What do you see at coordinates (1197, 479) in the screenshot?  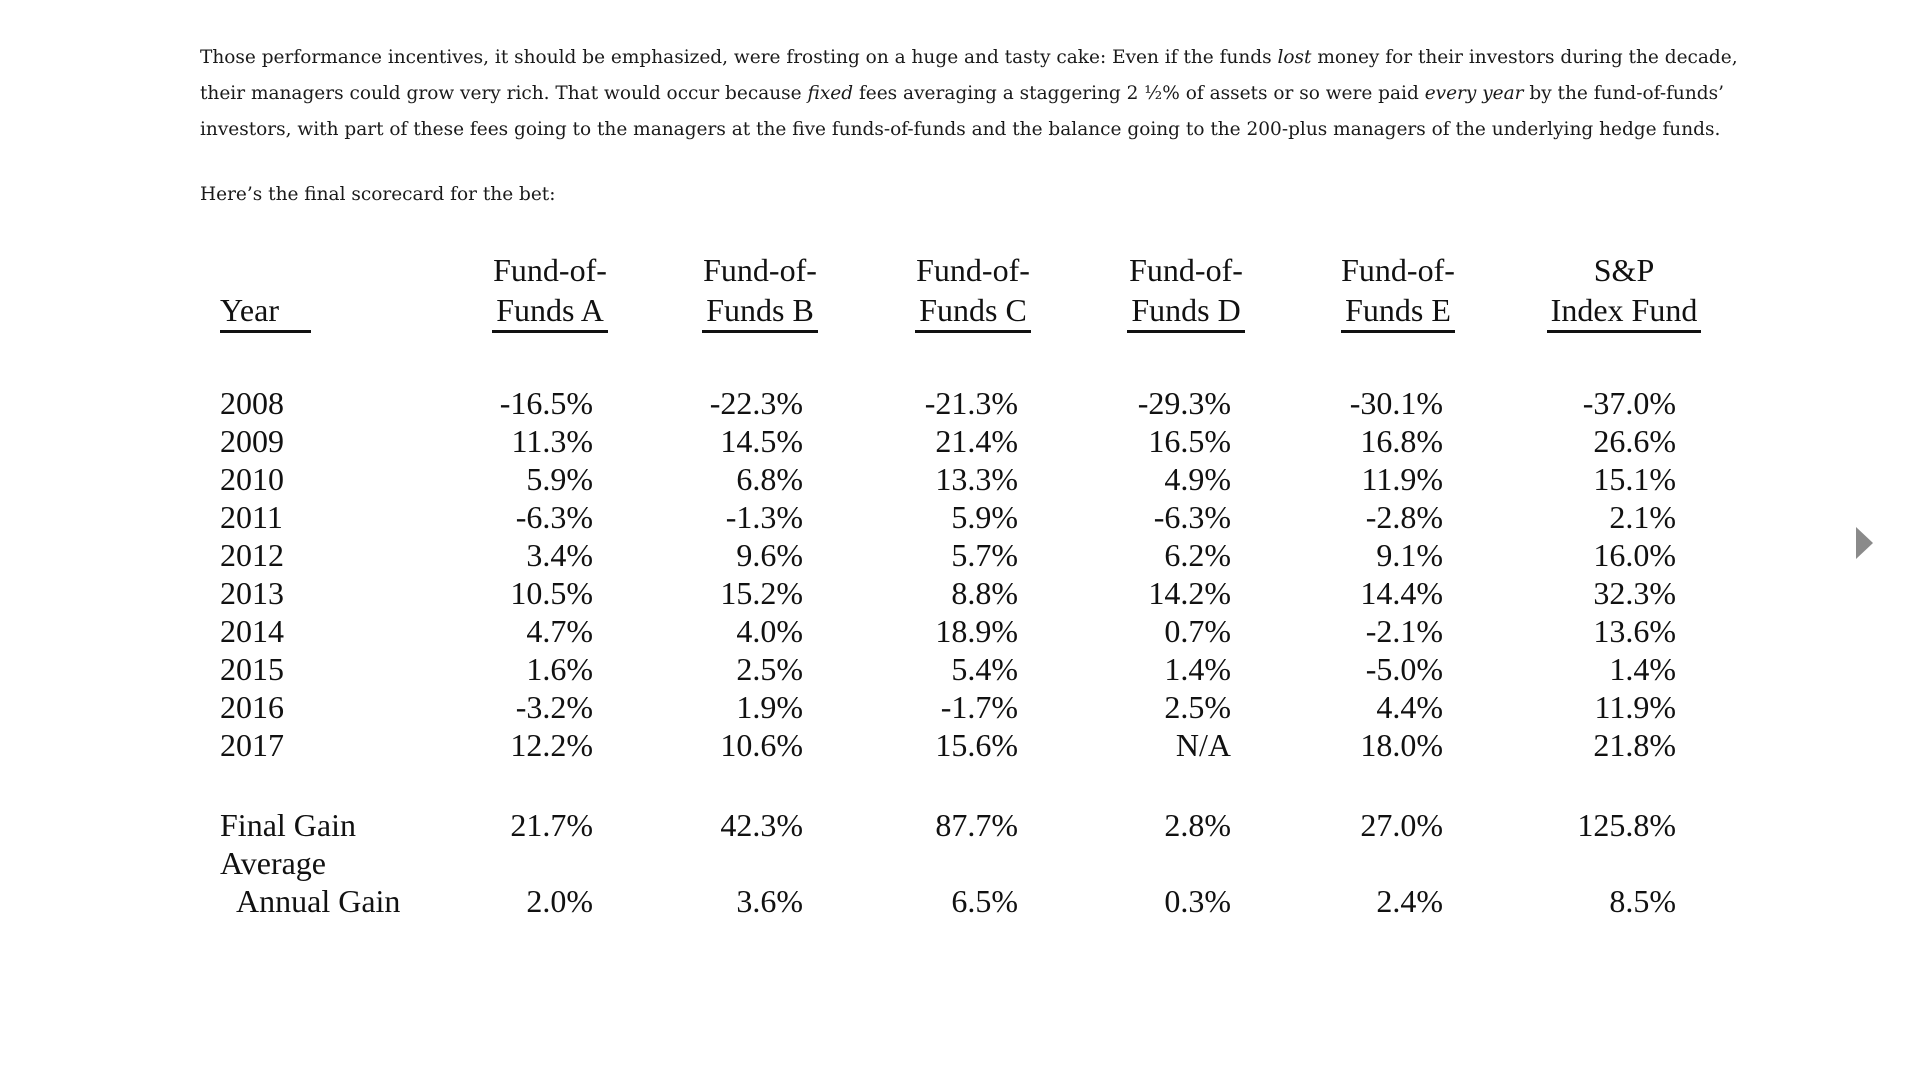 I see `value-cell: 4.9%` at bounding box center [1197, 479].